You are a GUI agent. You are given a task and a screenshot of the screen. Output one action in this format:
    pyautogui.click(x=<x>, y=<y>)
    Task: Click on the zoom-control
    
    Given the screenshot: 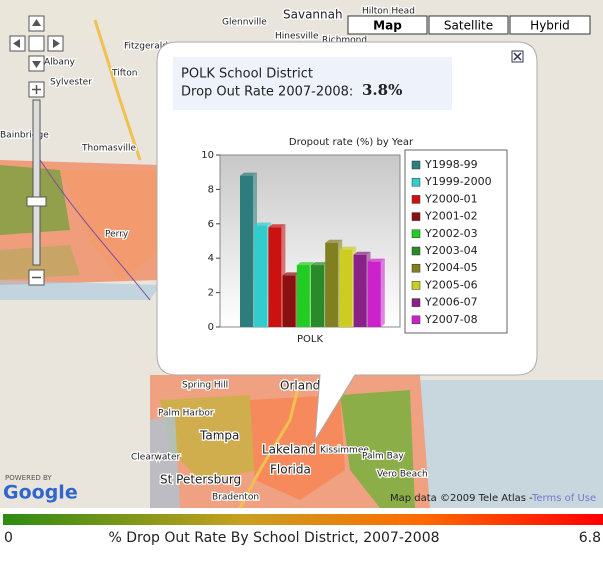 What is the action you would take?
    pyautogui.click(x=36, y=150)
    